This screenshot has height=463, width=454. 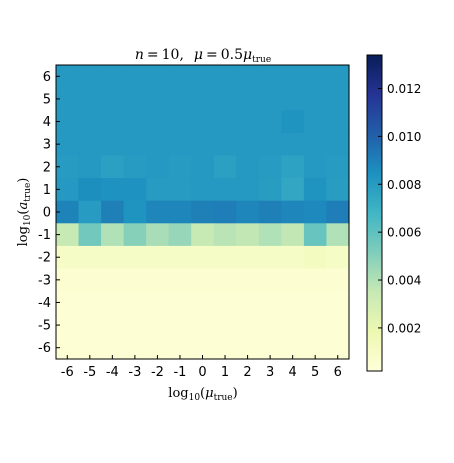 What do you see at coordinates (44, 303) in the screenshot?
I see `y-tick-label: -4` at bounding box center [44, 303].